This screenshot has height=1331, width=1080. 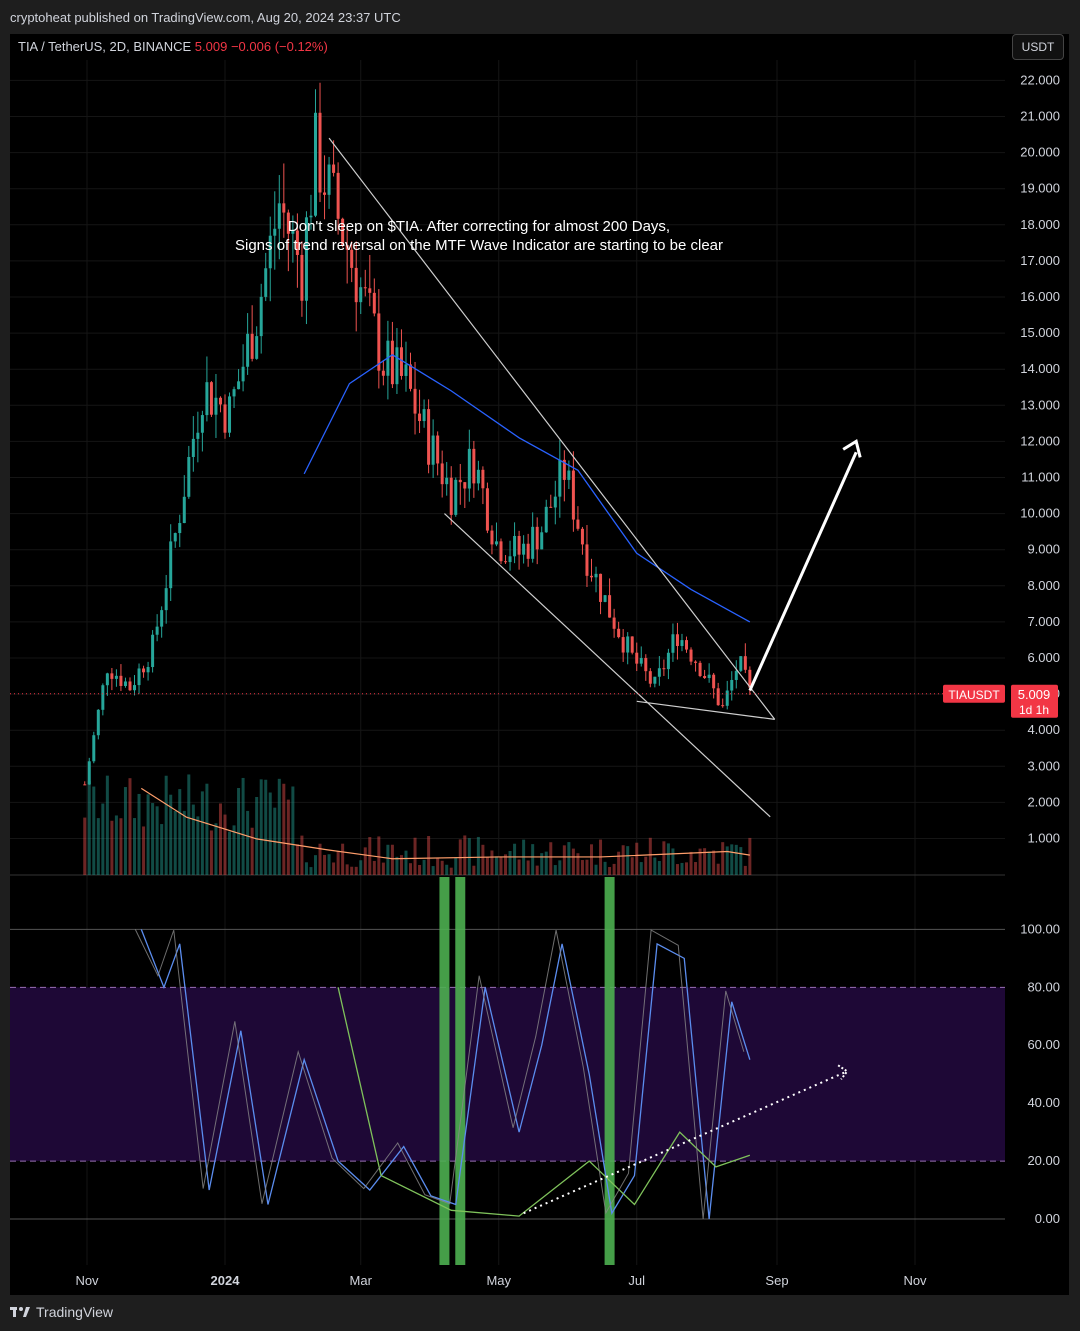 What do you see at coordinates (211, 46) in the screenshot?
I see `symbol-last-price: 5.009` at bounding box center [211, 46].